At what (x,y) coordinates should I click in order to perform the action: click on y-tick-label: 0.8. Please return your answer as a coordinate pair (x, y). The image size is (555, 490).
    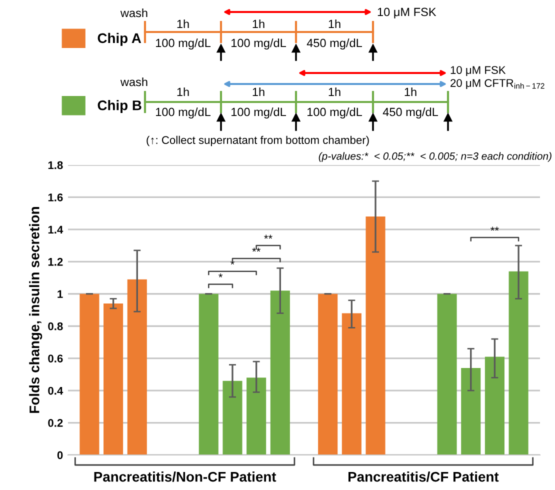
    Looking at the image, I should click on (55, 326).